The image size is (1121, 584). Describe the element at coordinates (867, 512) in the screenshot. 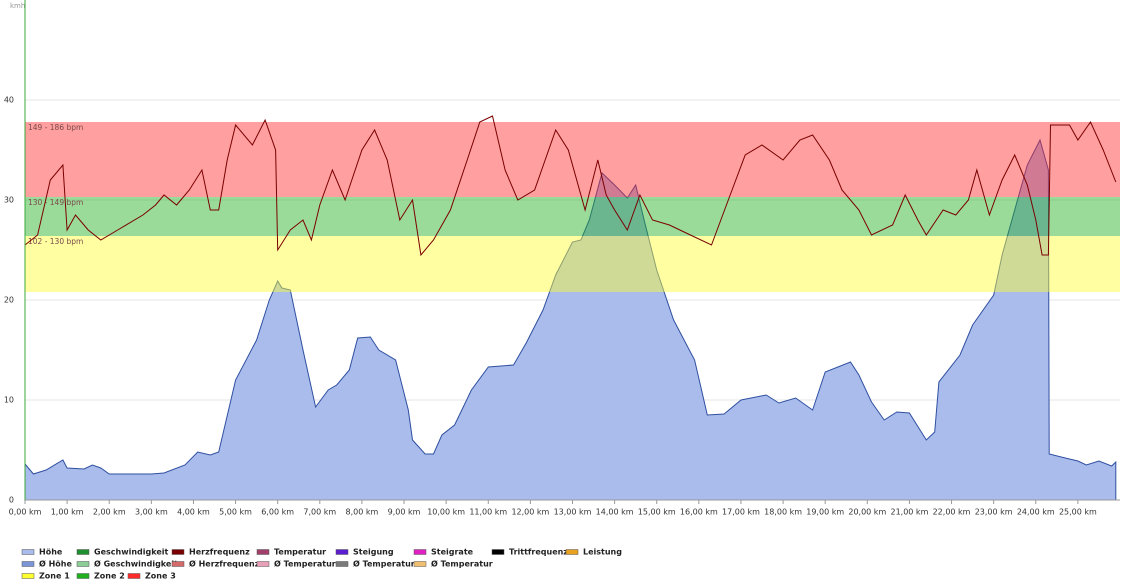

I see `x-tick-label: 20,00 km` at that location.